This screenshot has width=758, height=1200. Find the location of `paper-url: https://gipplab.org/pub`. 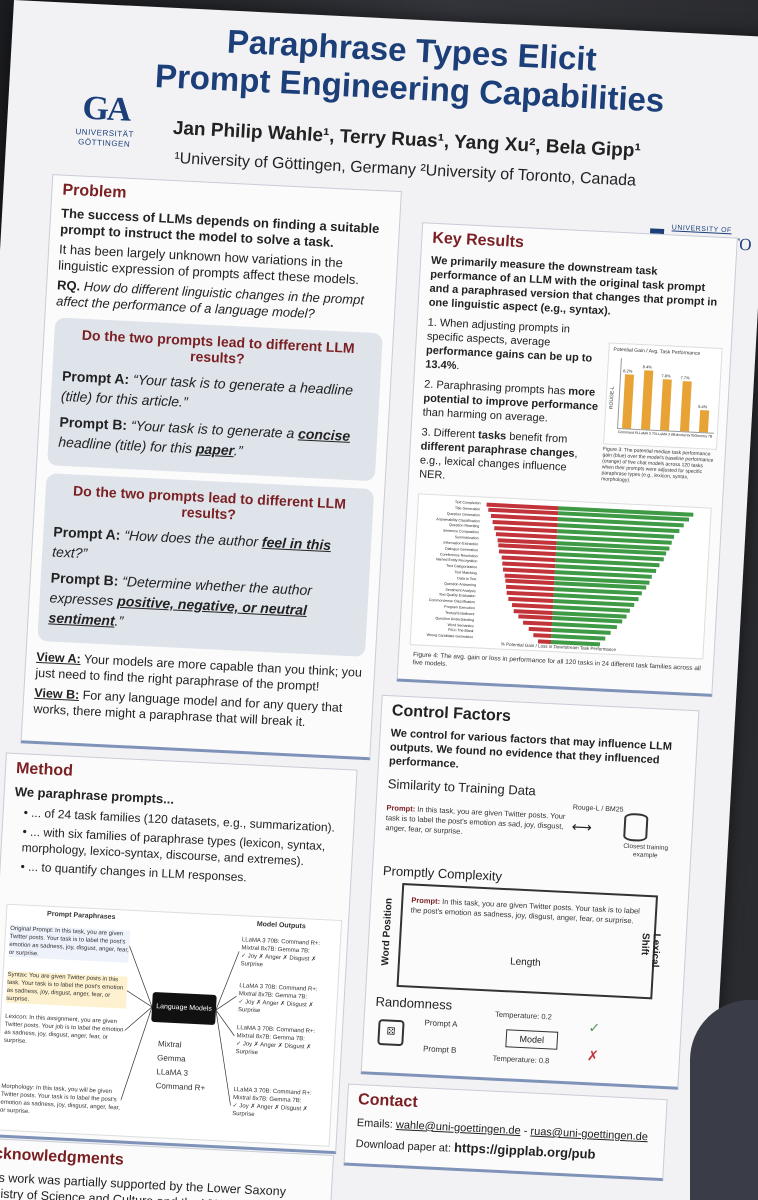

paper-url: https://gipplab.org/pub is located at coordinates (524, 1150).